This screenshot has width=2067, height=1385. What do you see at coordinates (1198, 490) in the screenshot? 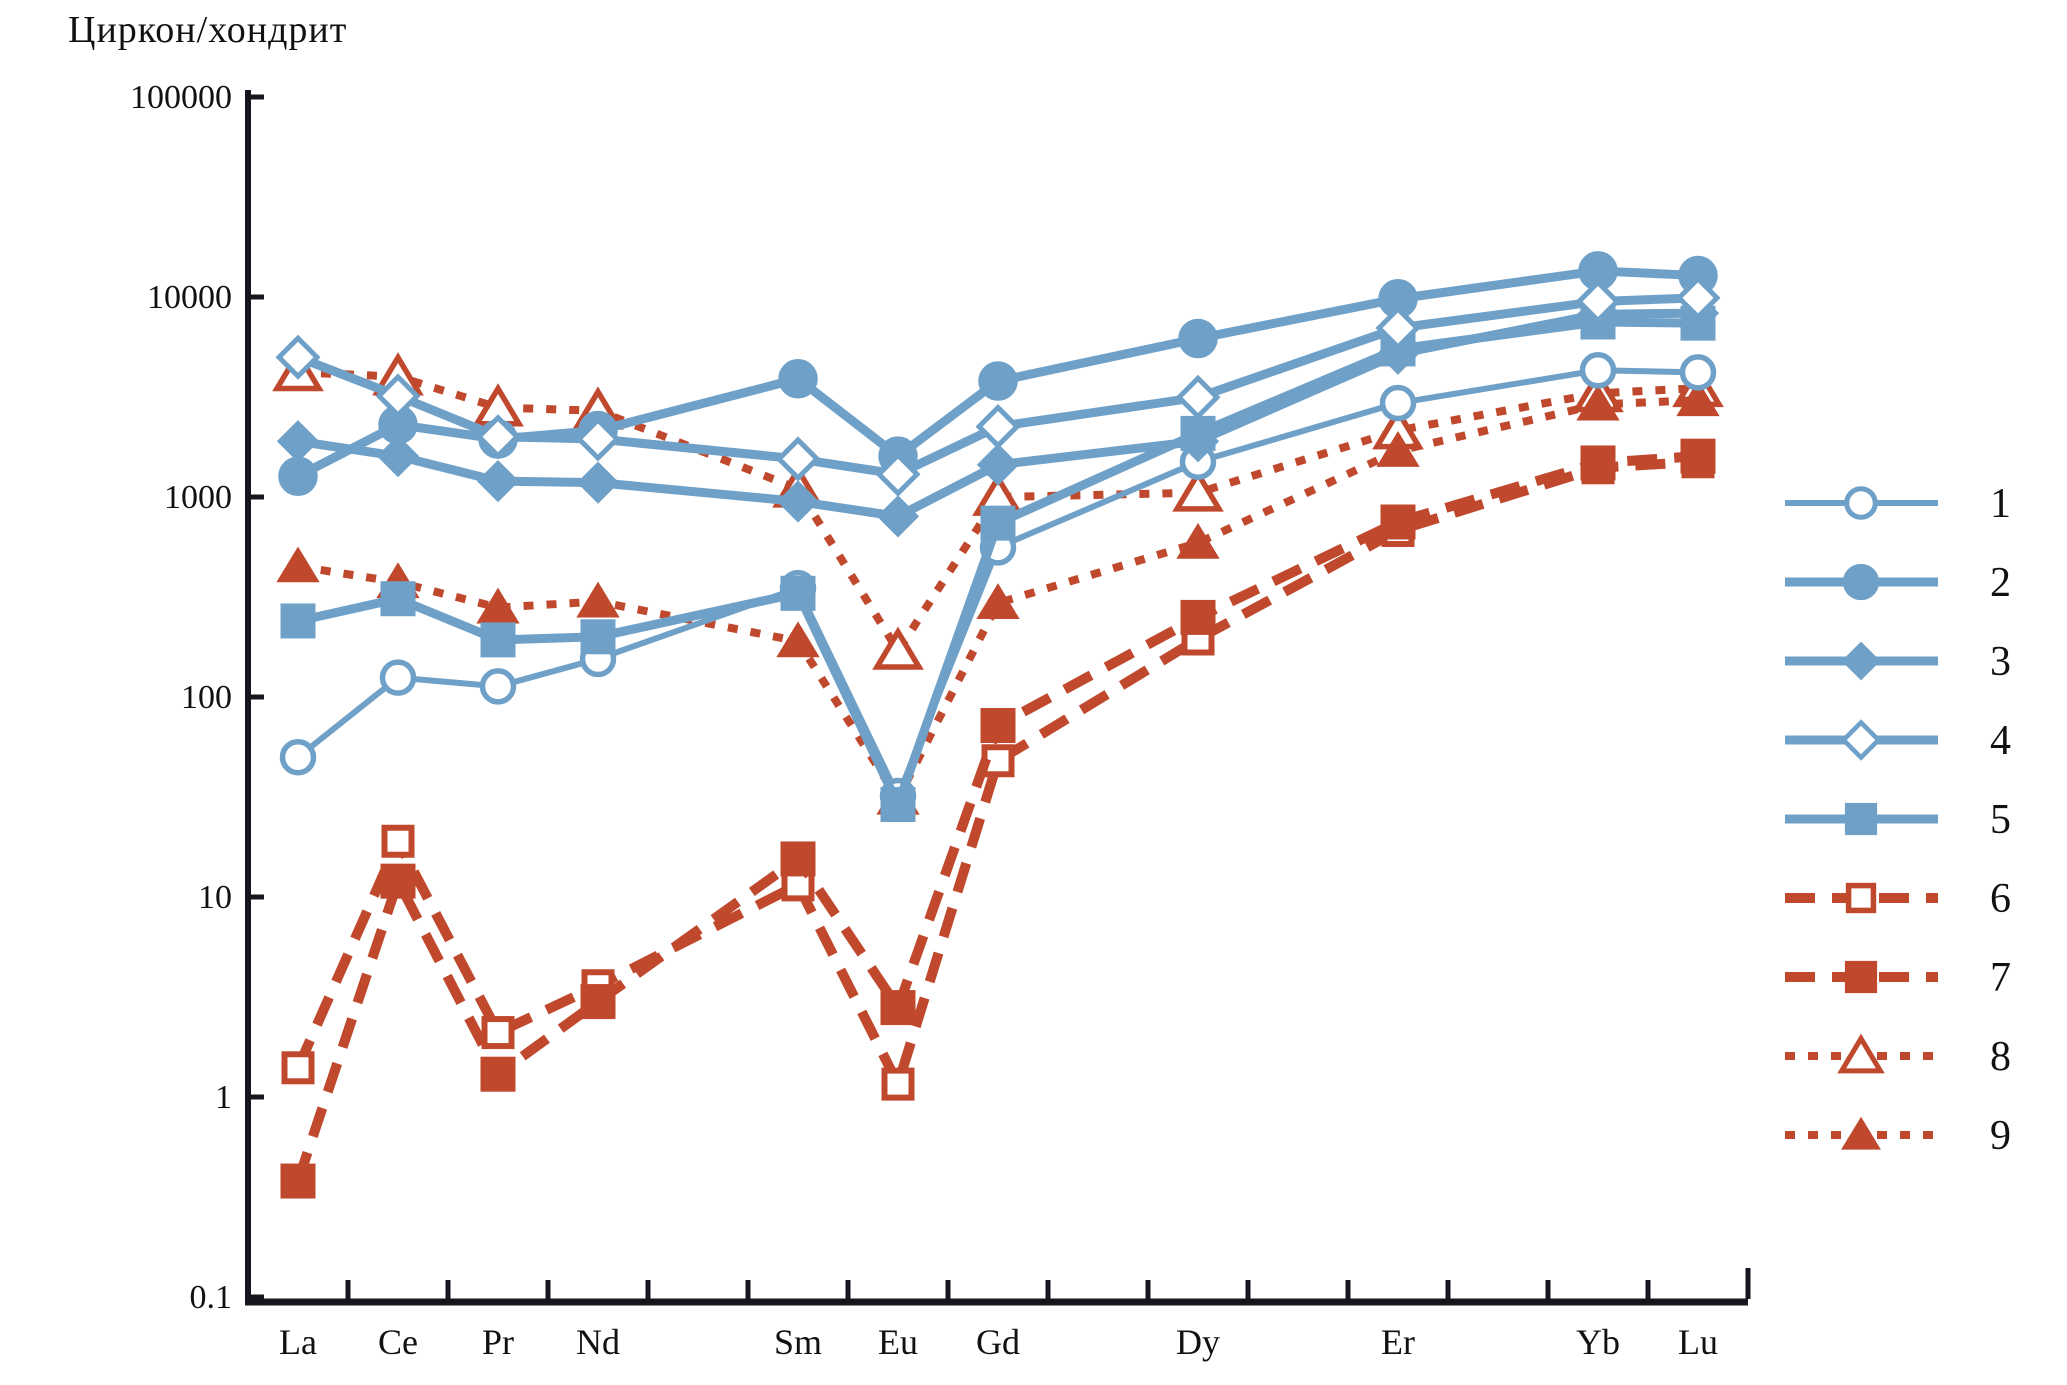
I see `series-8-point-Dy` at bounding box center [1198, 490].